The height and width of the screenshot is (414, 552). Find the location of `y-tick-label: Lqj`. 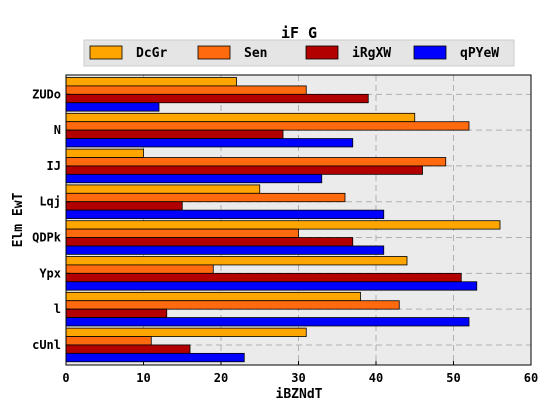

y-tick-label: Lqj is located at coordinates (50, 202).